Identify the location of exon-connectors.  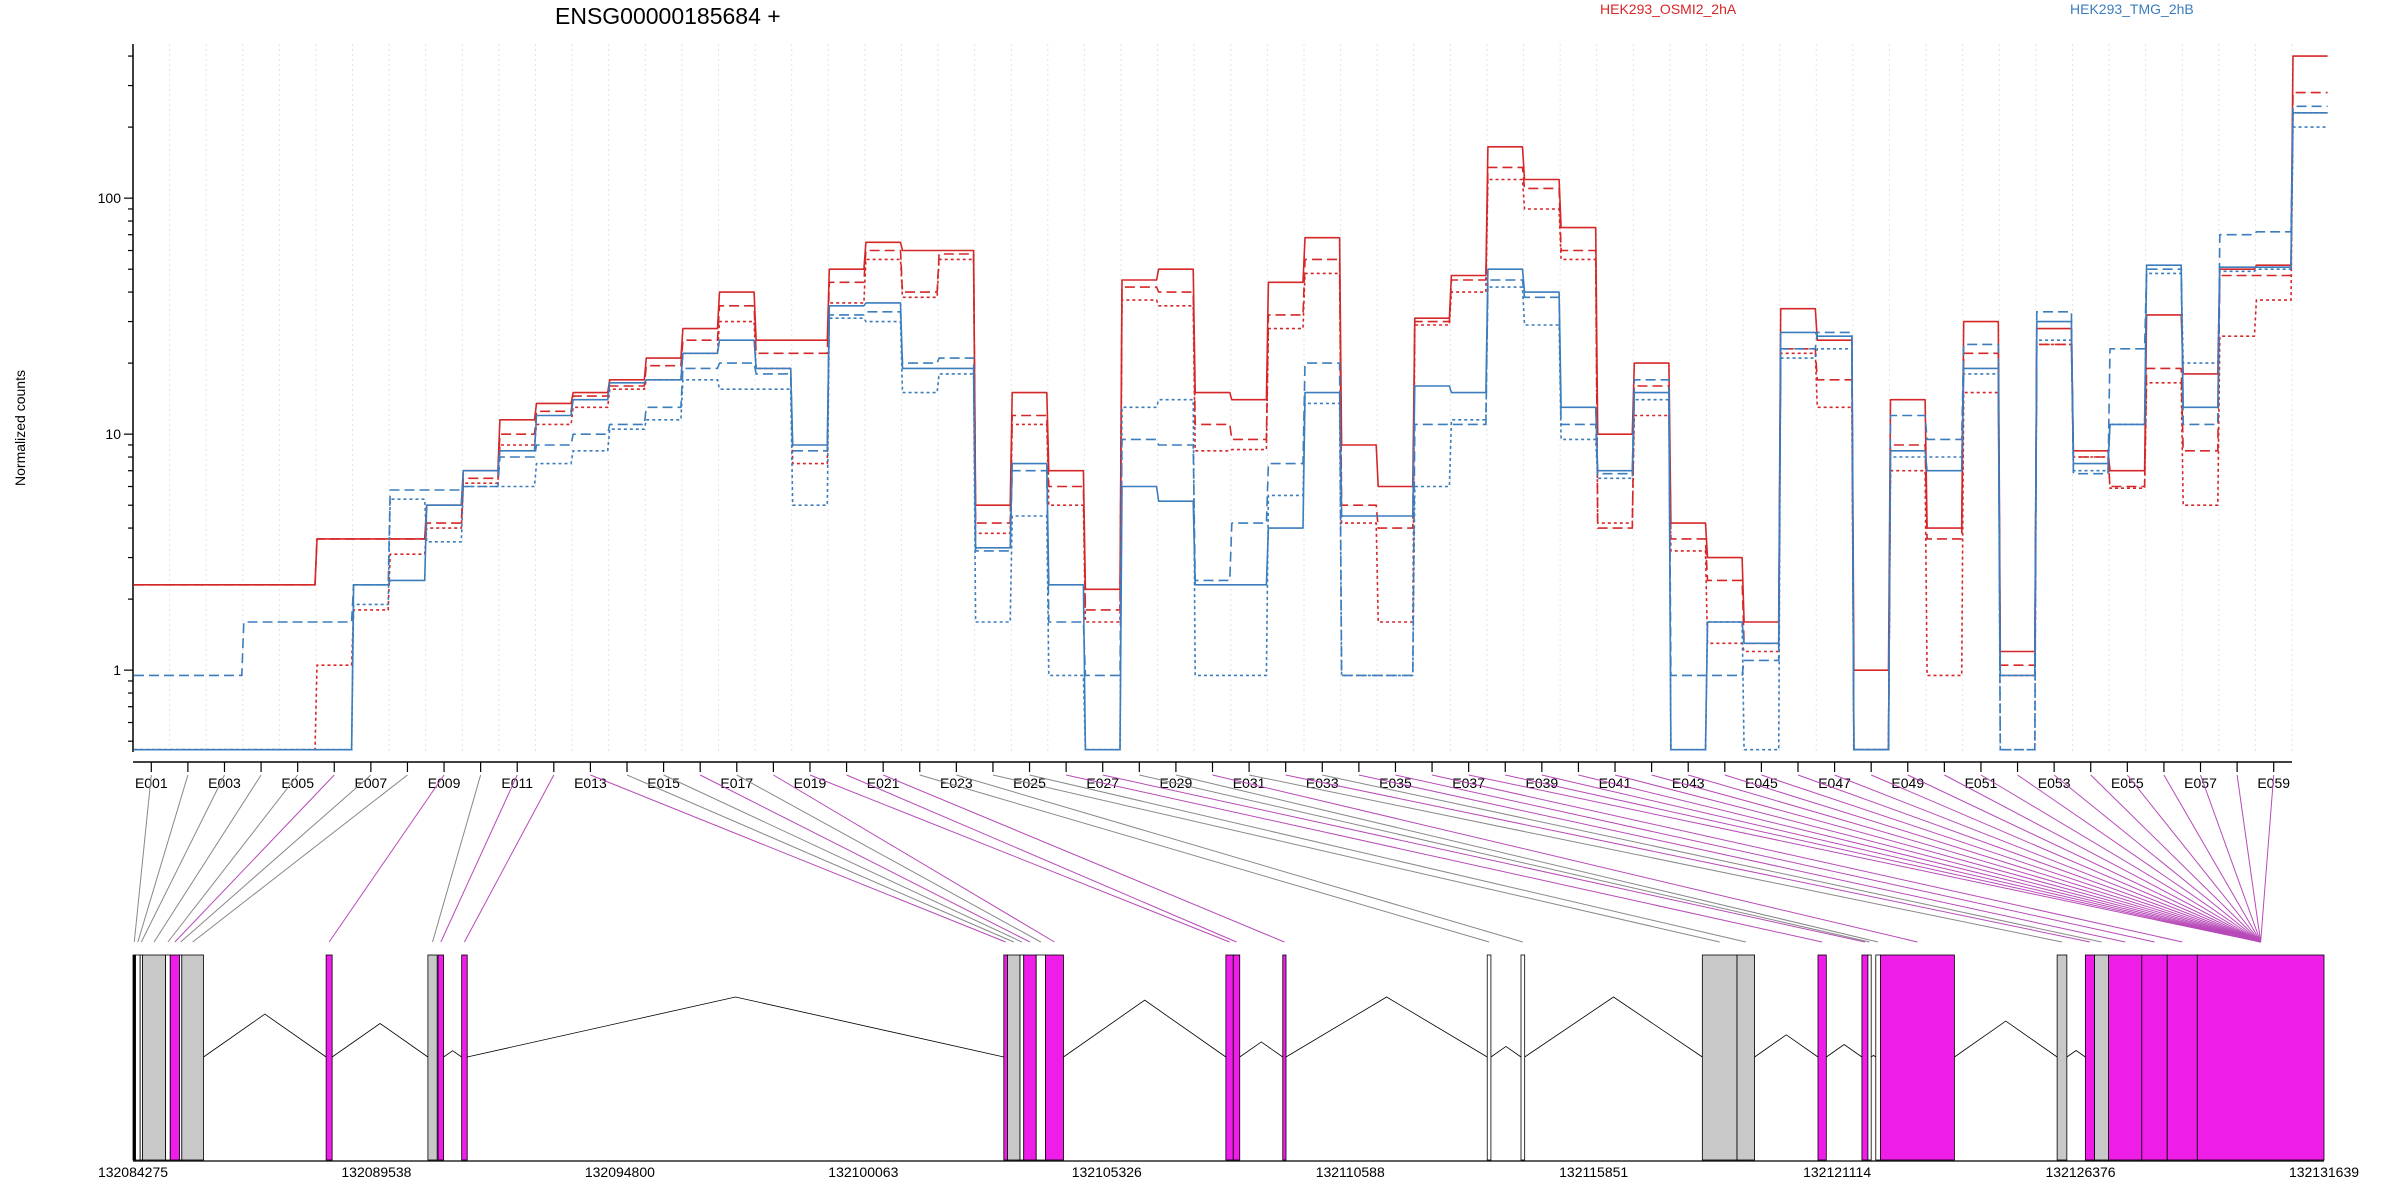
(1204, 858).